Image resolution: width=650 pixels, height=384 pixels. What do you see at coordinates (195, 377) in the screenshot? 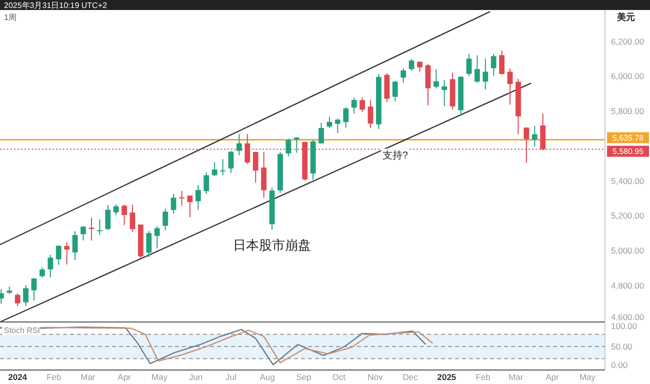
I see `x-tick-label: Jun` at bounding box center [195, 377].